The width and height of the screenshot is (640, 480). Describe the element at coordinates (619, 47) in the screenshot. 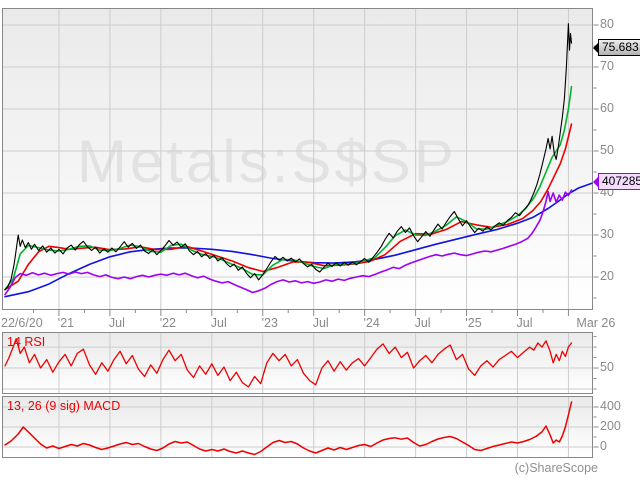

I see `last-price-tag: 75.683` at that location.